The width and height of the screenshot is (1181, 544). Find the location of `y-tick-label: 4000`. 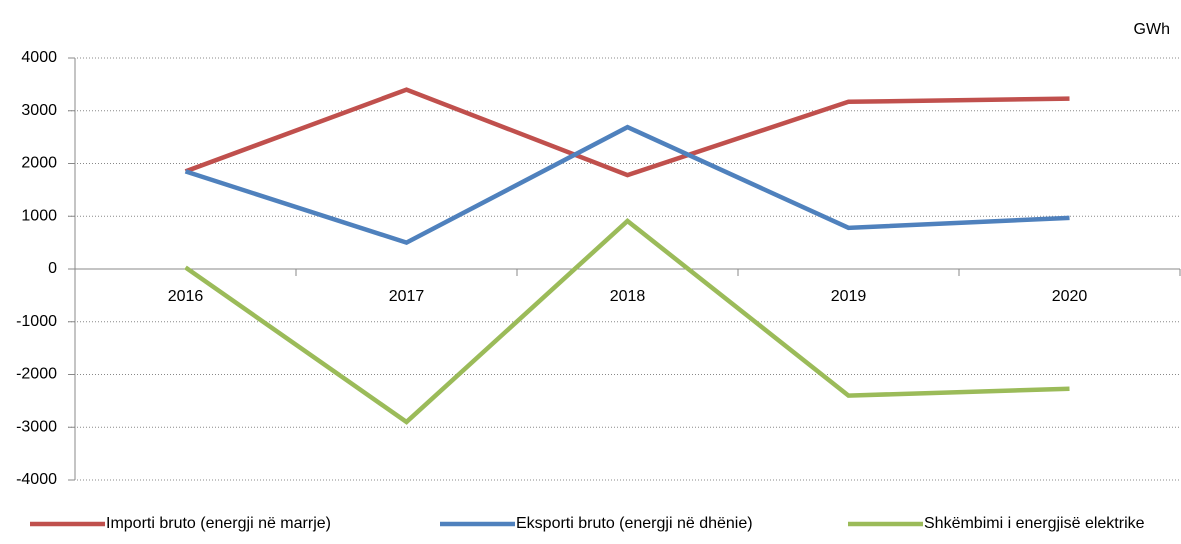

y-tick-label: 4000 is located at coordinates (39, 57).